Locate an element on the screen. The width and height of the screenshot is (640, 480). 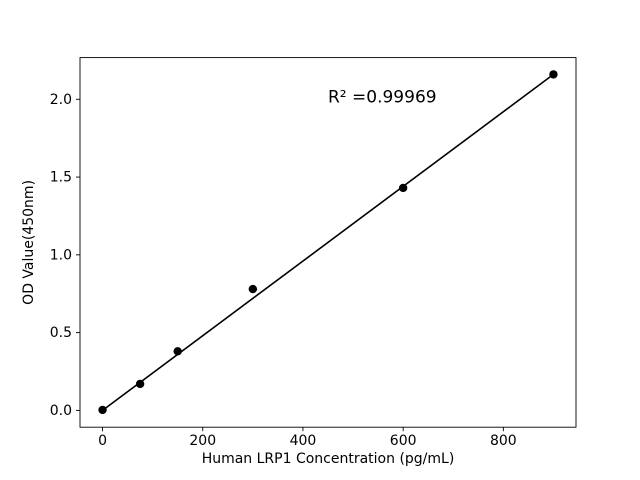
y-axis-label: OD Value(450nm) is located at coordinates (29, 242).